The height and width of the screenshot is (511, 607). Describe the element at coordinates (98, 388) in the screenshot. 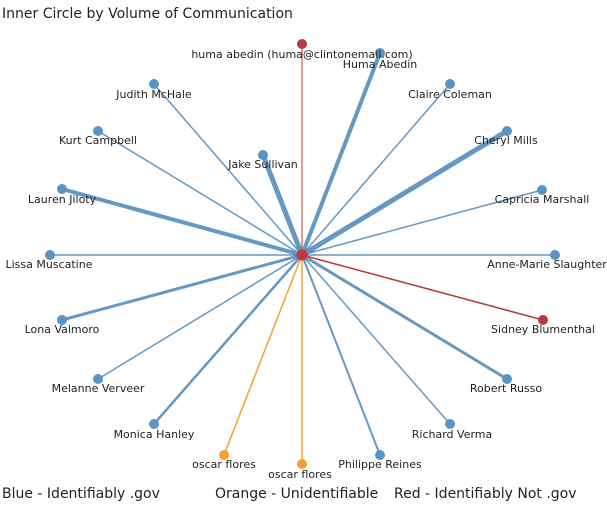

I see `contact-label-13: Melanne Verveer` at that location.